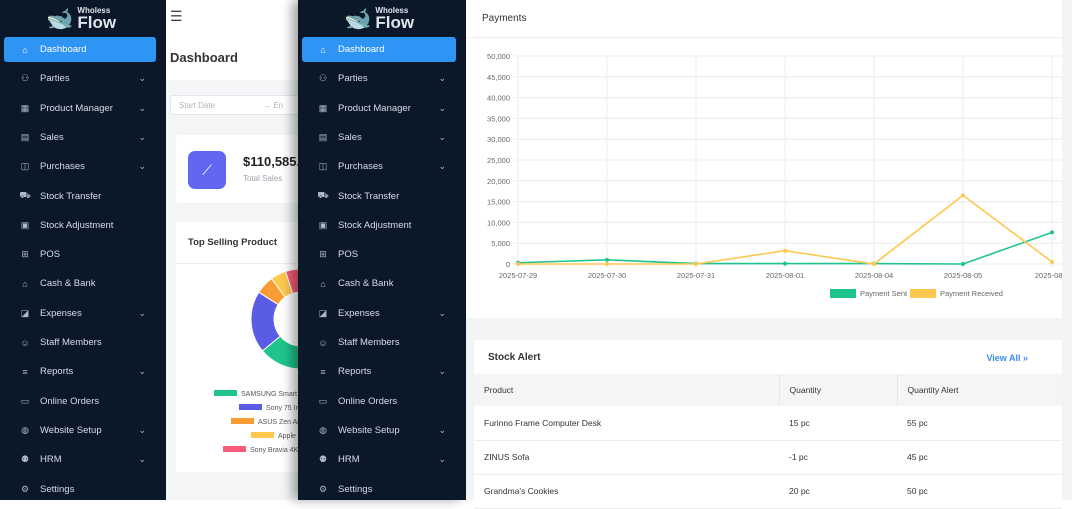  Describe the element at coordinates (768, 491) in the screenshot. I see `table-row: Grandma's Cookies 20 pc 50 pc` at that location.